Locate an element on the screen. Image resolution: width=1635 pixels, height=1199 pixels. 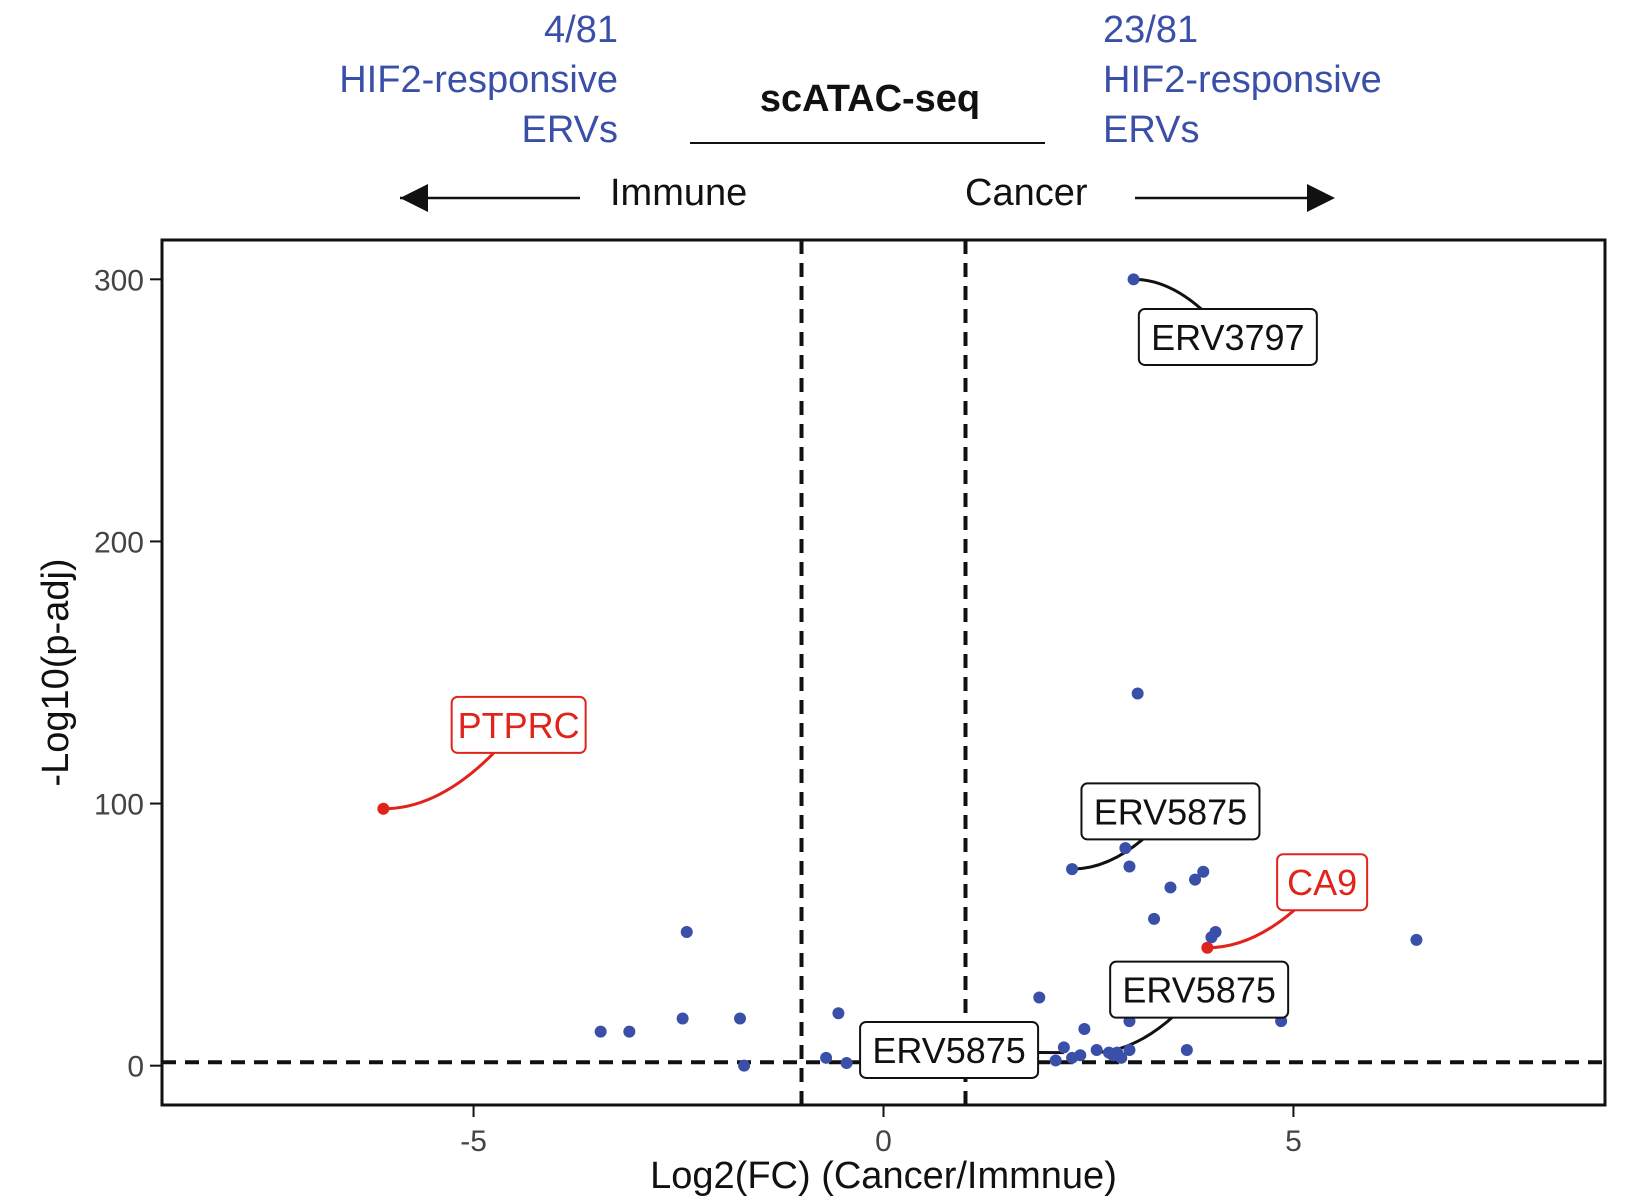
erv-label: ERV3797 is located at coordinates (1227, 337).